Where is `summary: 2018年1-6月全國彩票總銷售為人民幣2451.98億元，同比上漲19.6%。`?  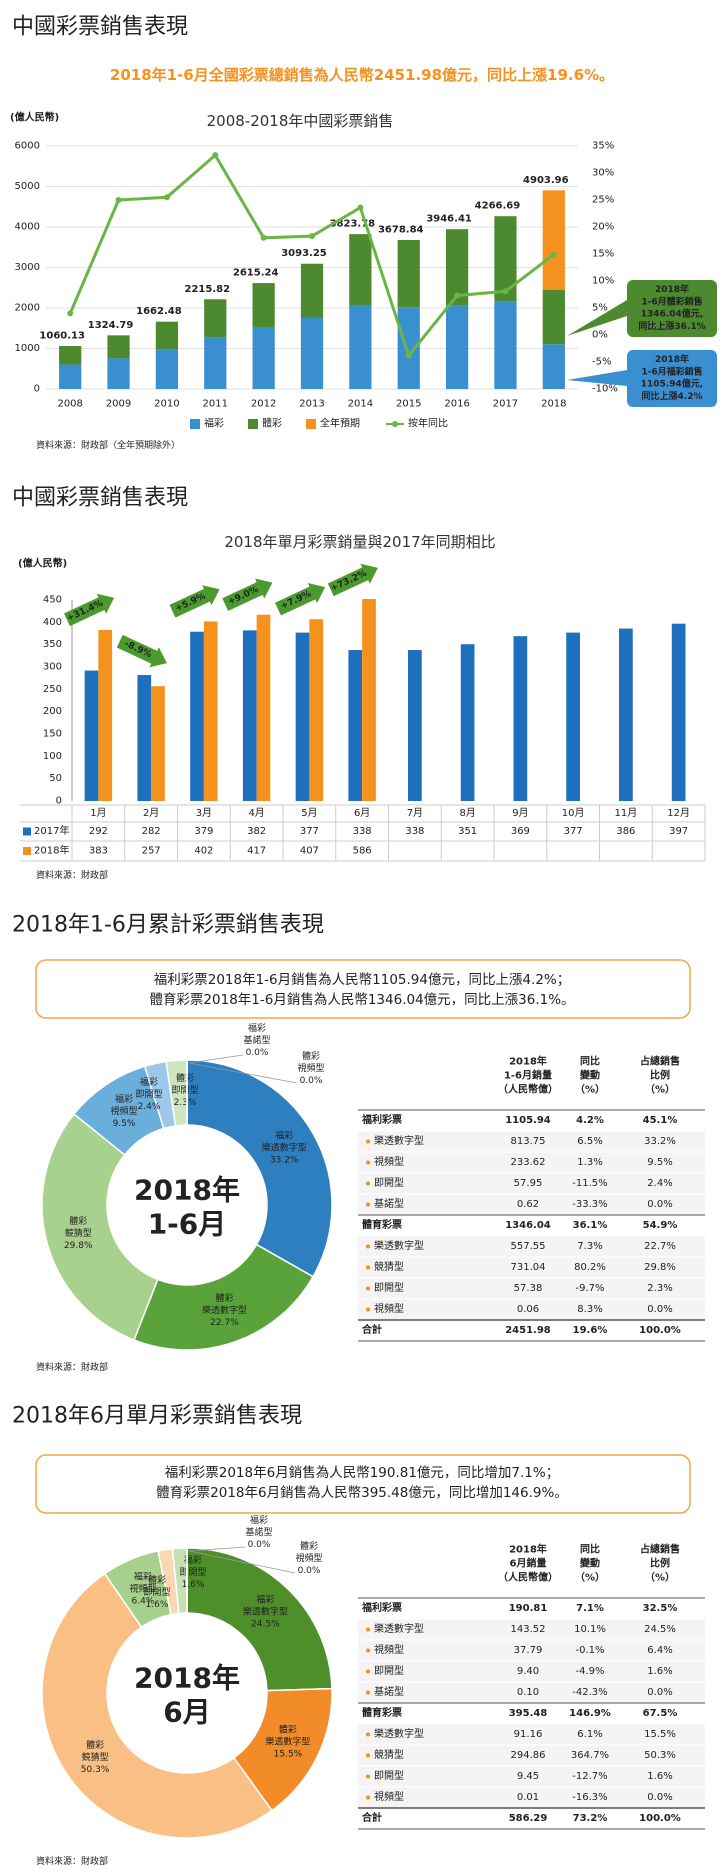 summary: 2018年1-6月全國彩票總銷售為人民幣2451.98億元，同比上漲19.6%。 is located at coordinates (362, 75).